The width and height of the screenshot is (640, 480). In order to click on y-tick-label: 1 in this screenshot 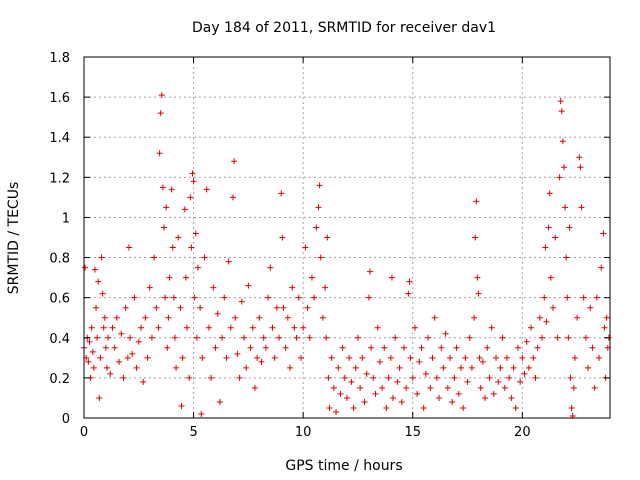, I will do `click(66, 218)`.